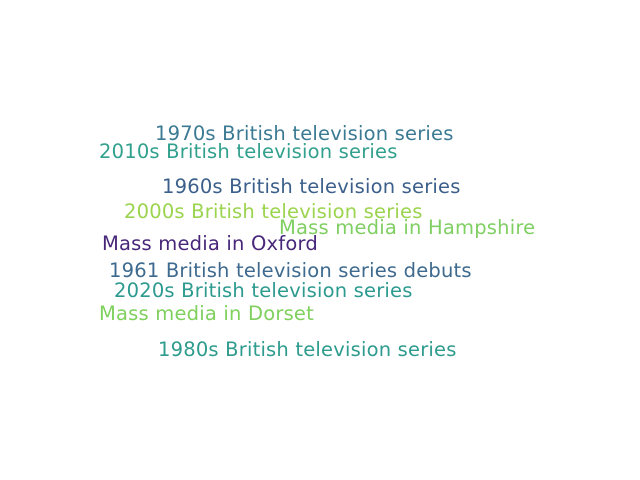 This screenshot has height=480, width=640. What do you see at coordinates (311, 186) in the screenshot?
I see `word-1960s-british-television-series: 1960s British television series` at bounding box center [311, 186].